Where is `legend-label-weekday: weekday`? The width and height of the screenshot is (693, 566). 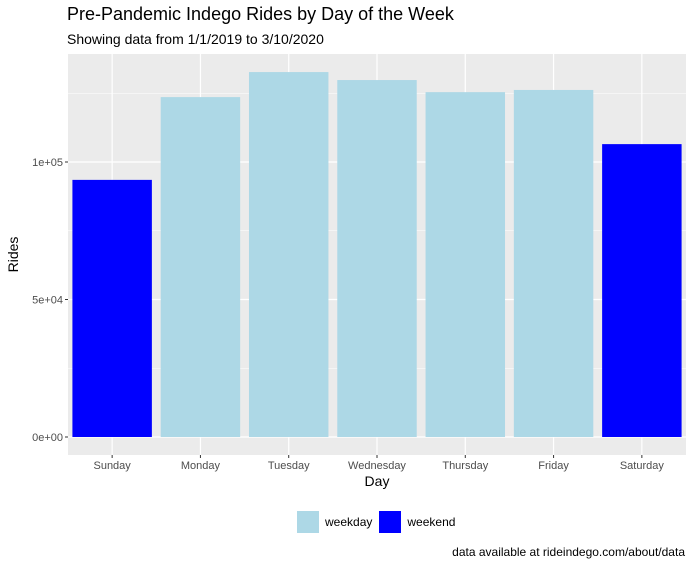
legend-label-weekday: weekday is located at coordinates (349, 522).